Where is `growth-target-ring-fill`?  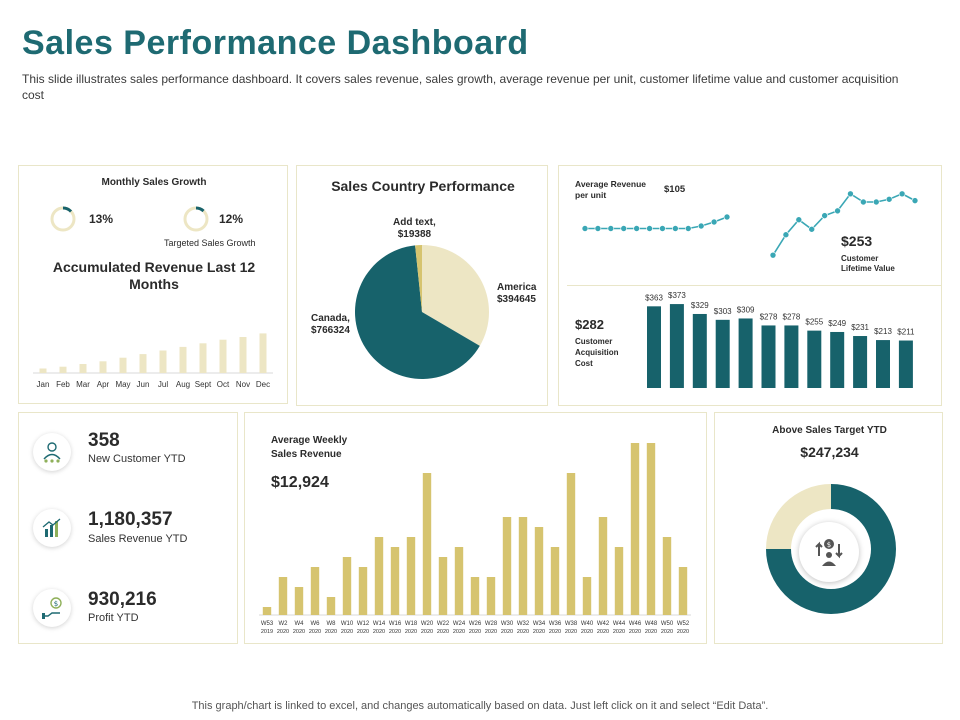 growth-target-ring-fill is located at coordinates (200, 209).